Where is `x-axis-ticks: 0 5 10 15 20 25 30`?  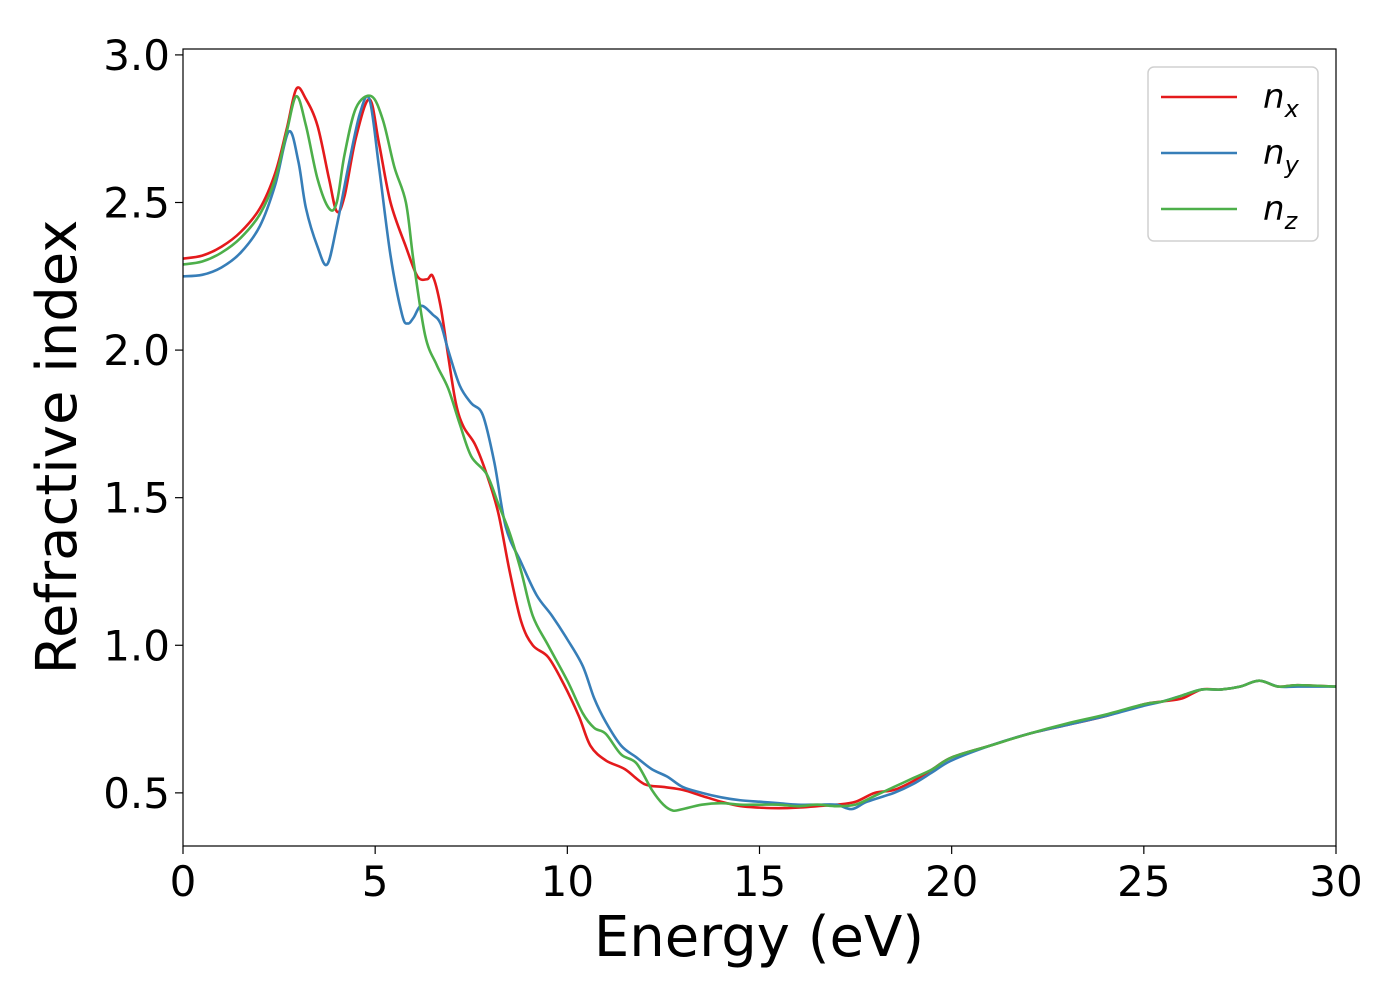
x-axis-ticks: 0 5 10 15 20 25 30 is located at coordinates (766, 876).